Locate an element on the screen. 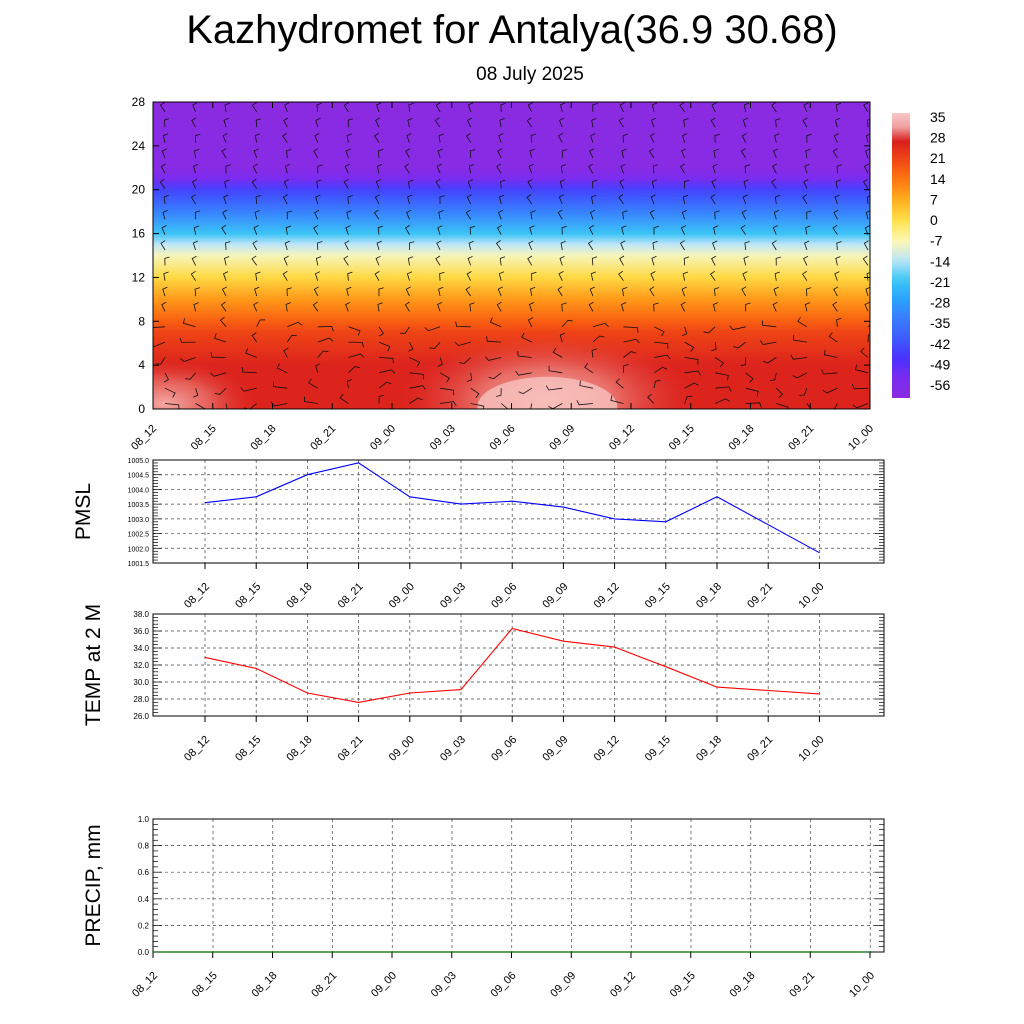  grid is located at coordinates (518, 511).